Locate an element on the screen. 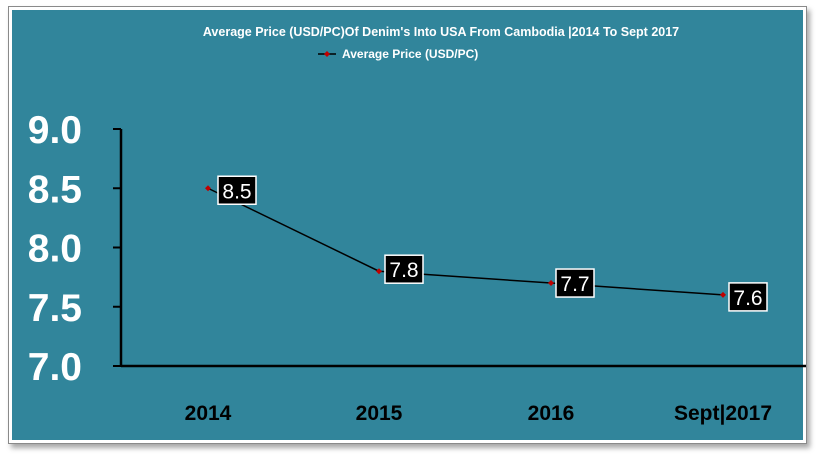 Image resolution: width=820 pixels, height=457 pixels. data-label: 8.5 is located at coordinates (236, 191).